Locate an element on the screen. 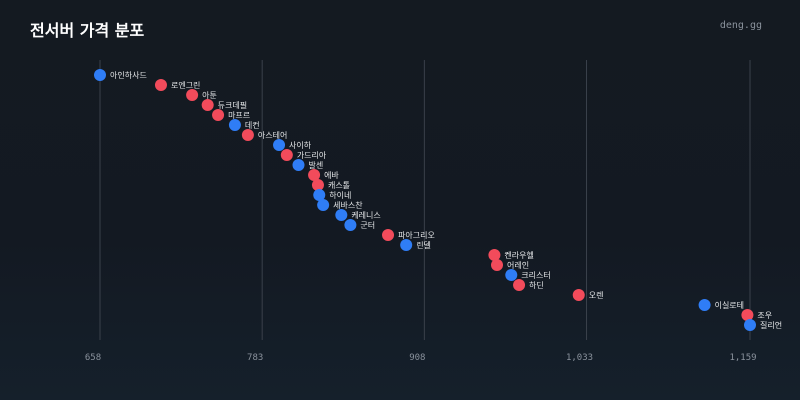 The image size is (800, 400). data-point: 듀크데필 is located at coordinates (224, 105).